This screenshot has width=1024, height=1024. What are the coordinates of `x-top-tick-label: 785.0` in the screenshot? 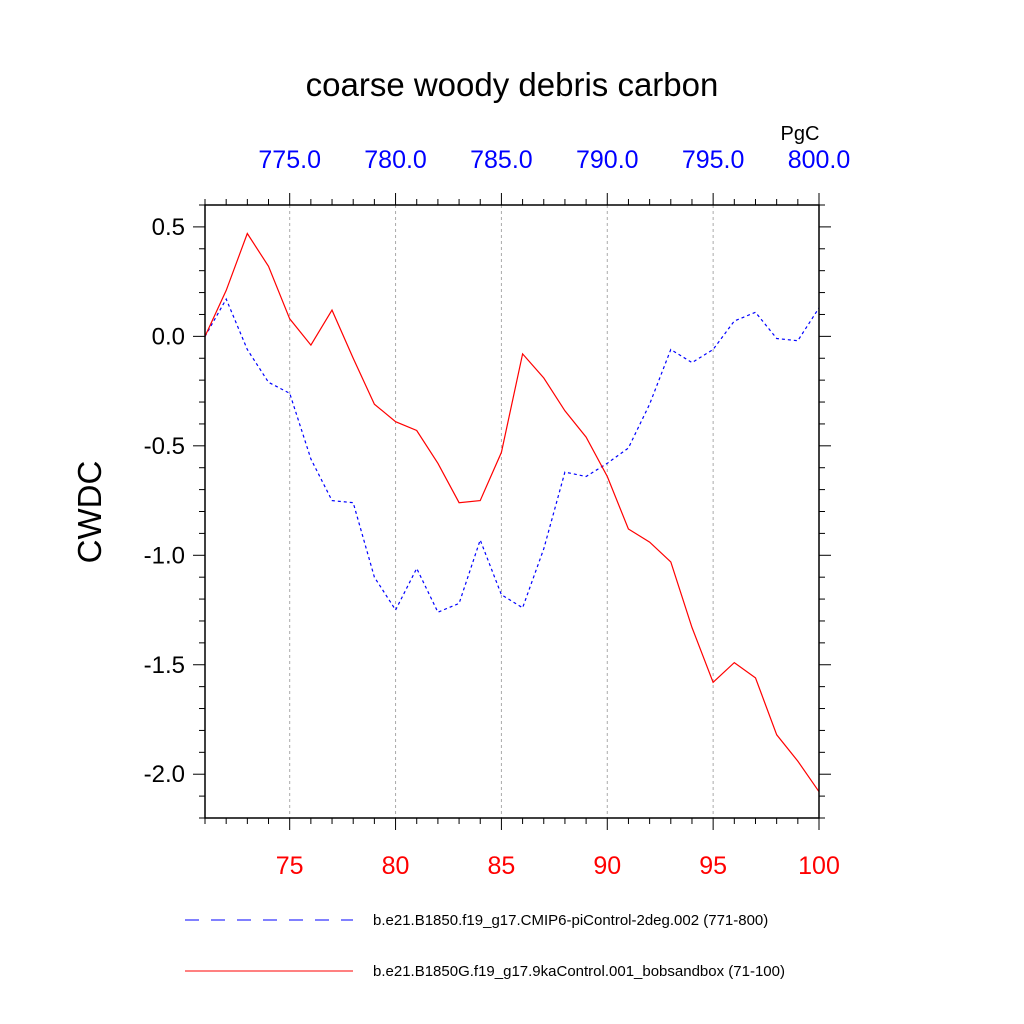 It's located at (501, 160).